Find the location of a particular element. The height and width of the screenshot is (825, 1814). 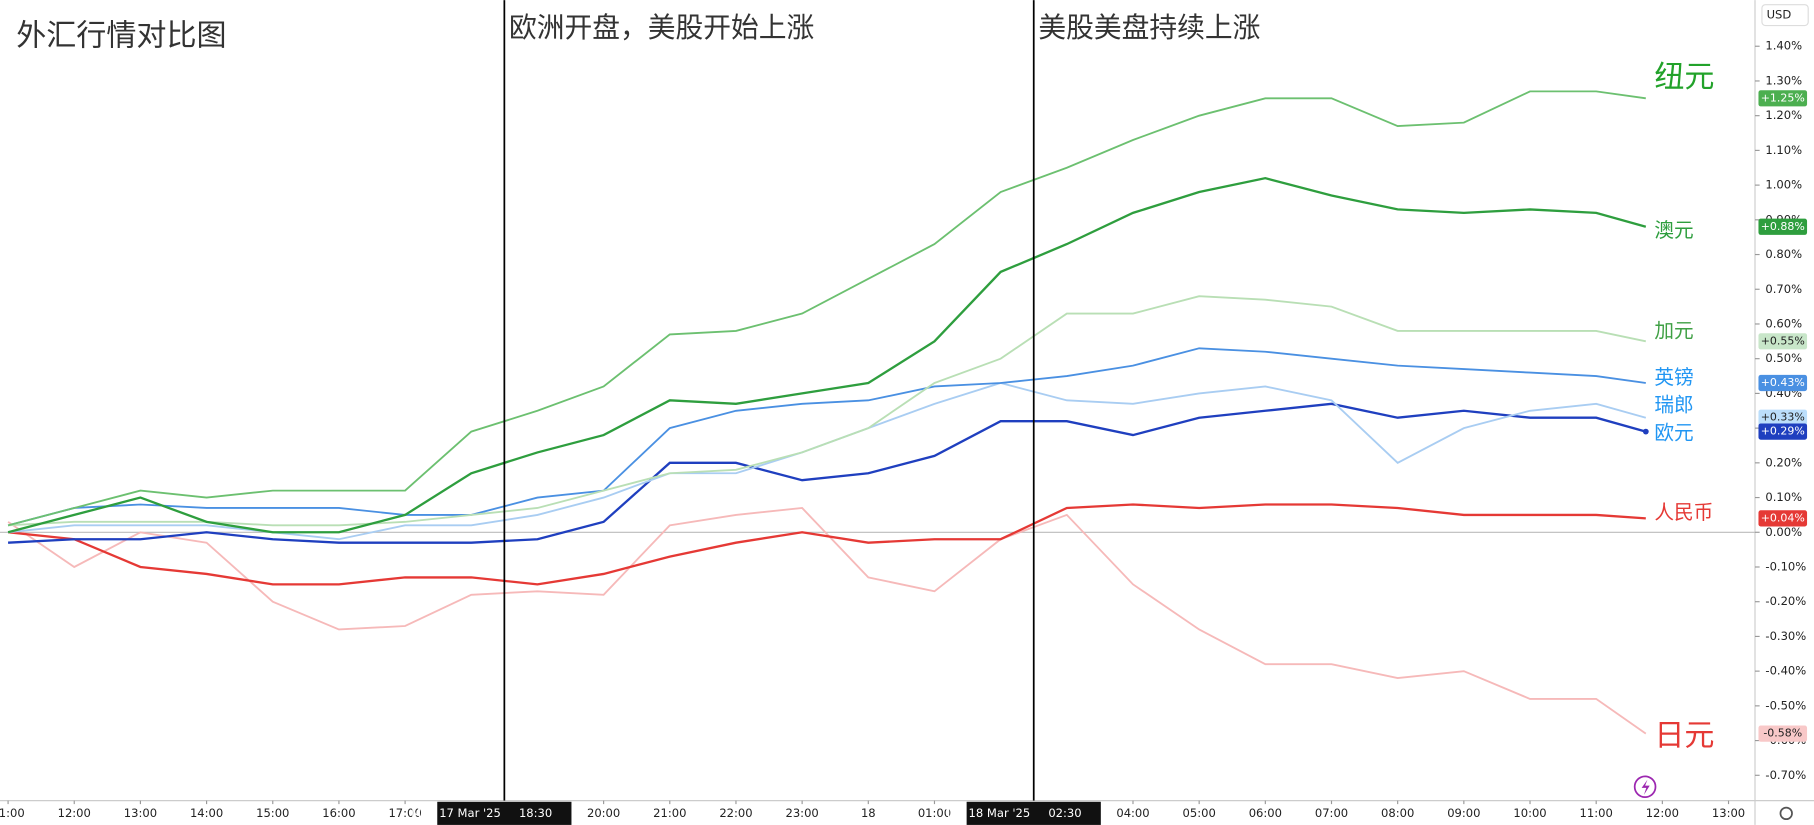

legend-label: 澳元 is located at coordinates (1673, 230).